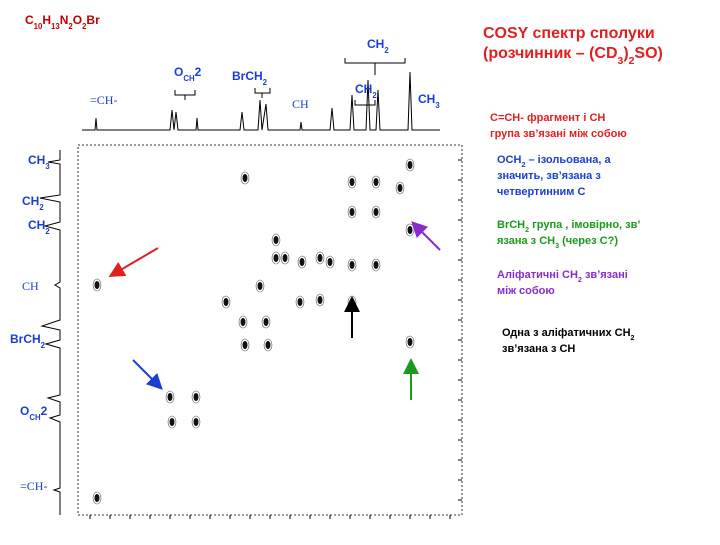  I want to click on text-part: група зв’язані між собою, so click(558, 134).